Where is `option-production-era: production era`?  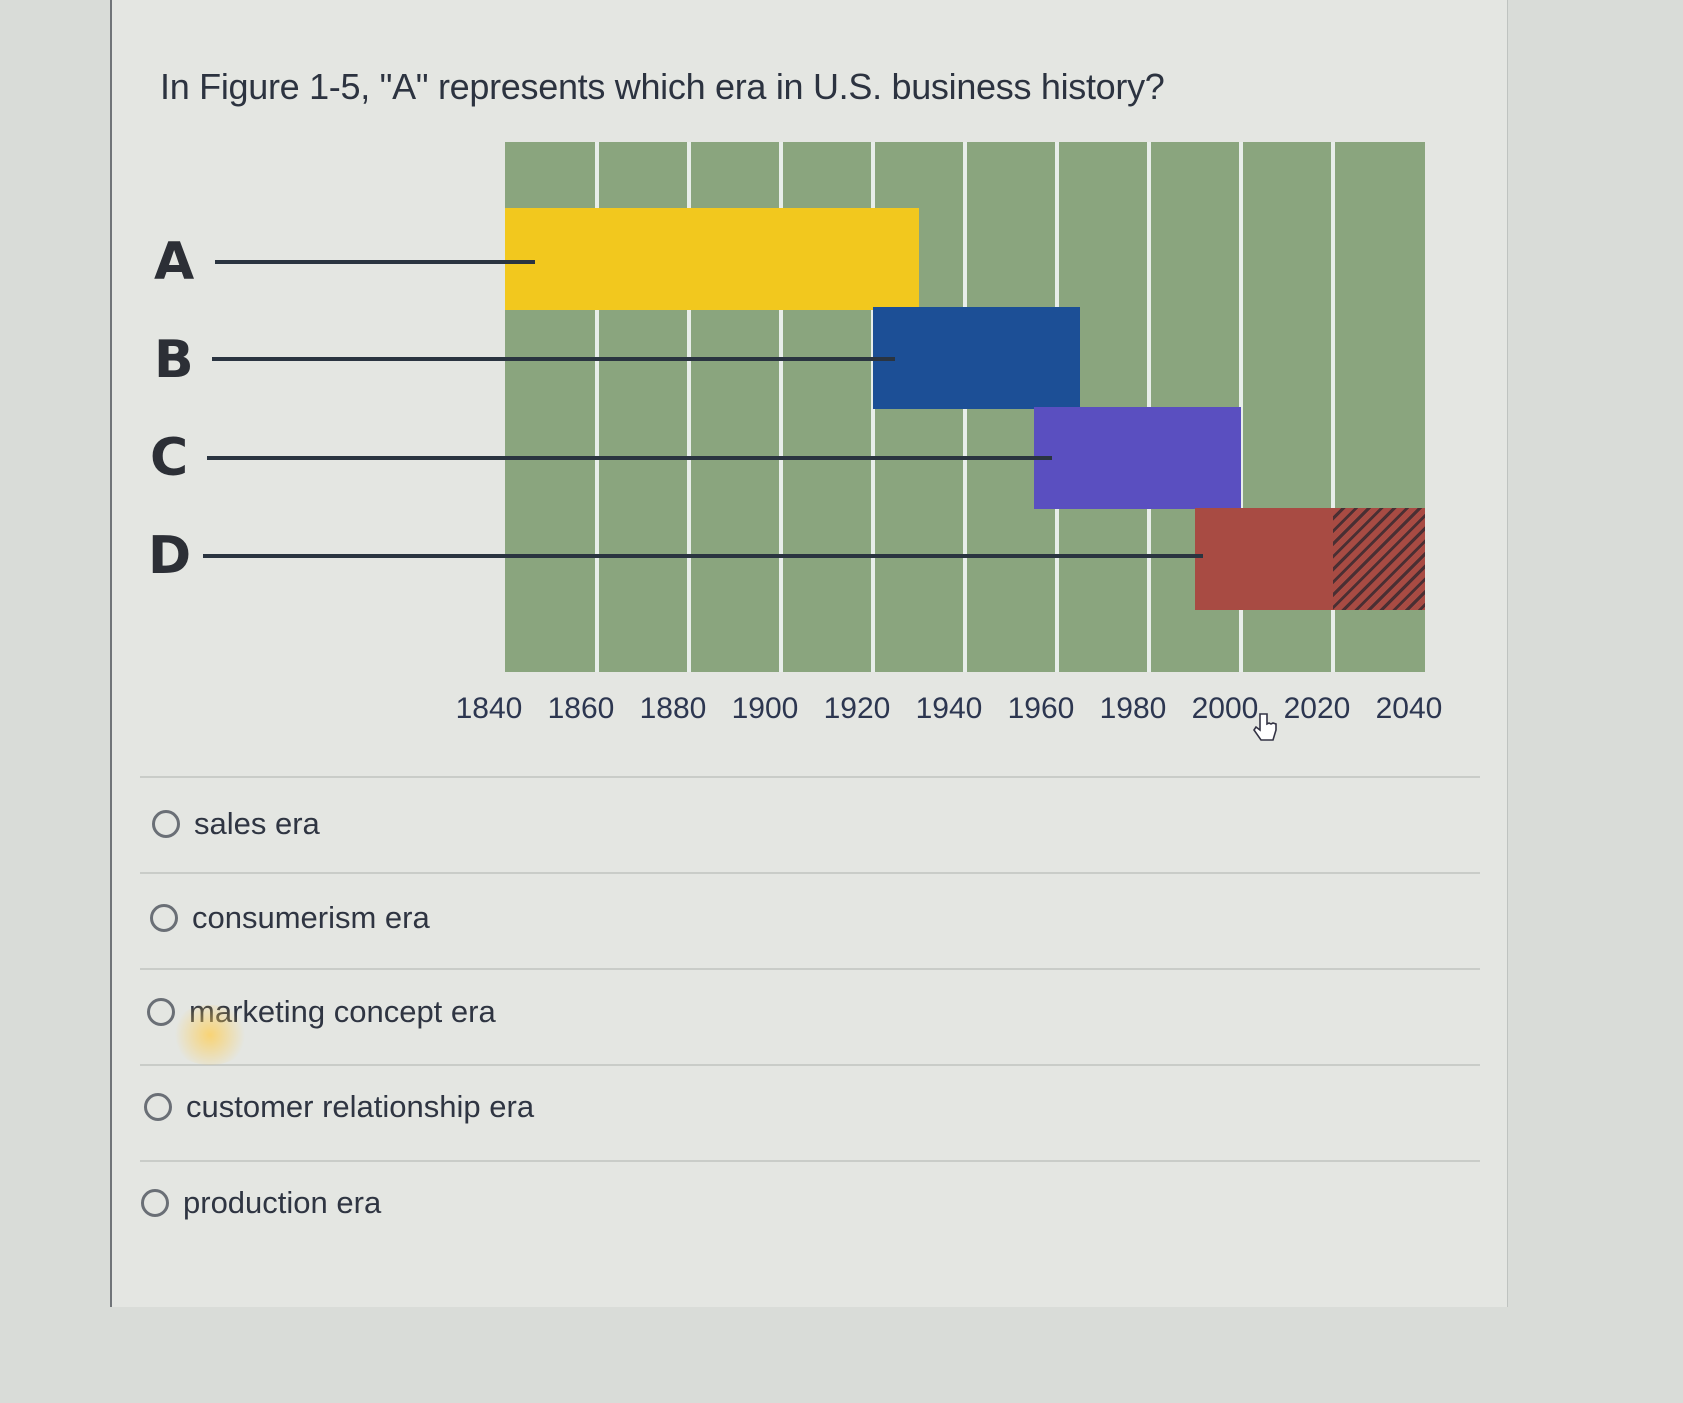
option-production-era: production era is located at coordinates (261, 1203).